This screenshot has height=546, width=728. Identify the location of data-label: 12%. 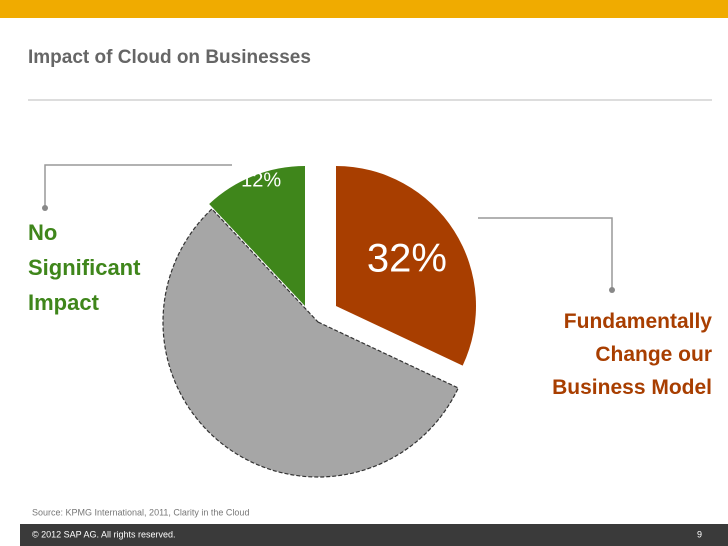
(261, 181).